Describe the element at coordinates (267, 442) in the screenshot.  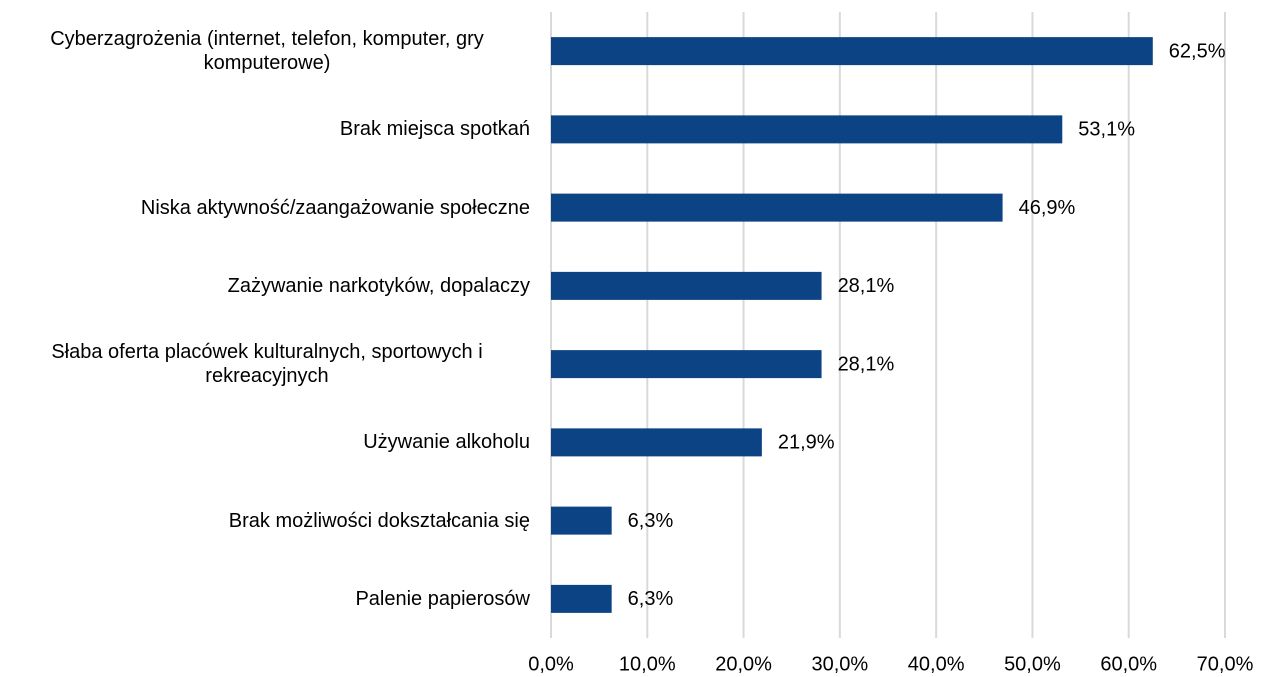
I see `category-label-box: Używanie alkoholu` at that location.